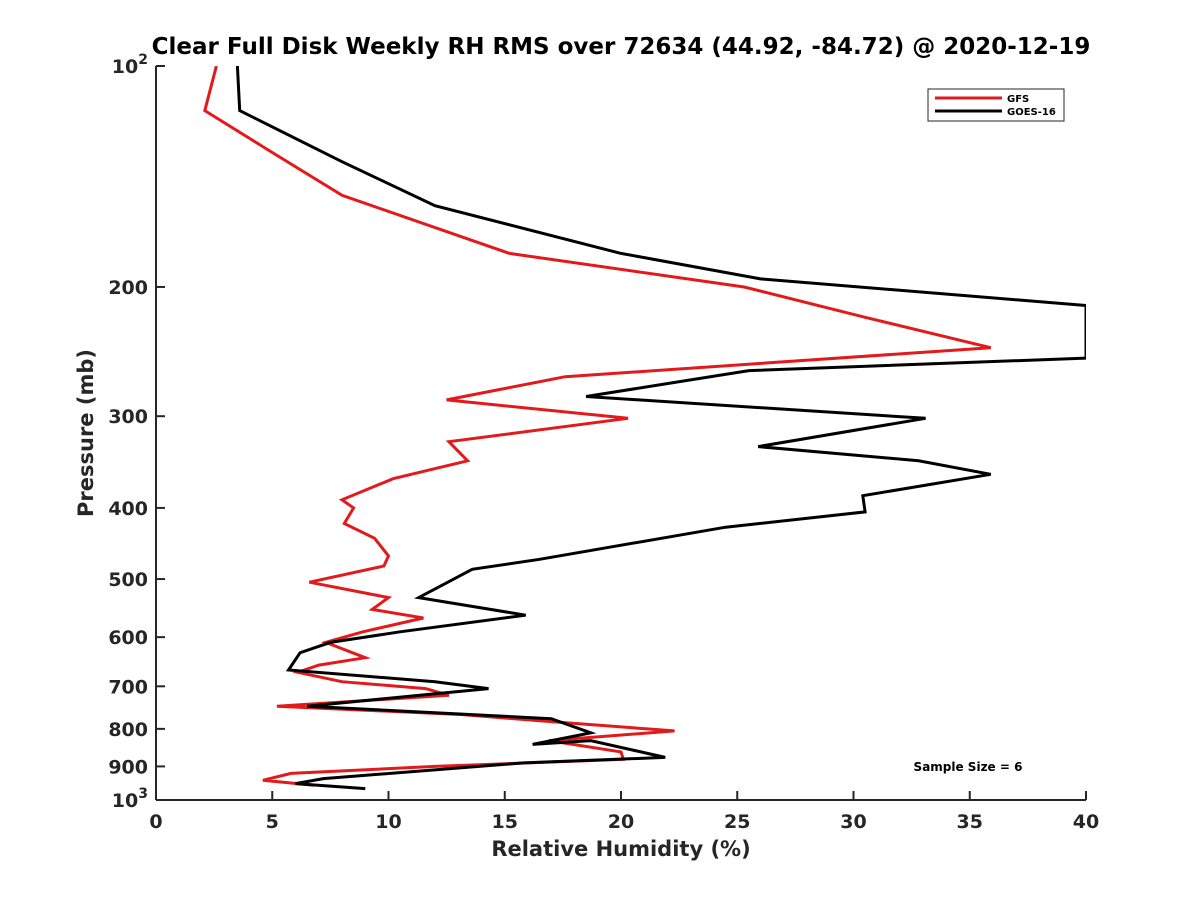 This screenshot has width=1200, height=900. What do you see at coordinates (968, 767) in the screenshot?
I see `sample-size-annotation: Sample Size = 6` at bounding box center [968, 767].